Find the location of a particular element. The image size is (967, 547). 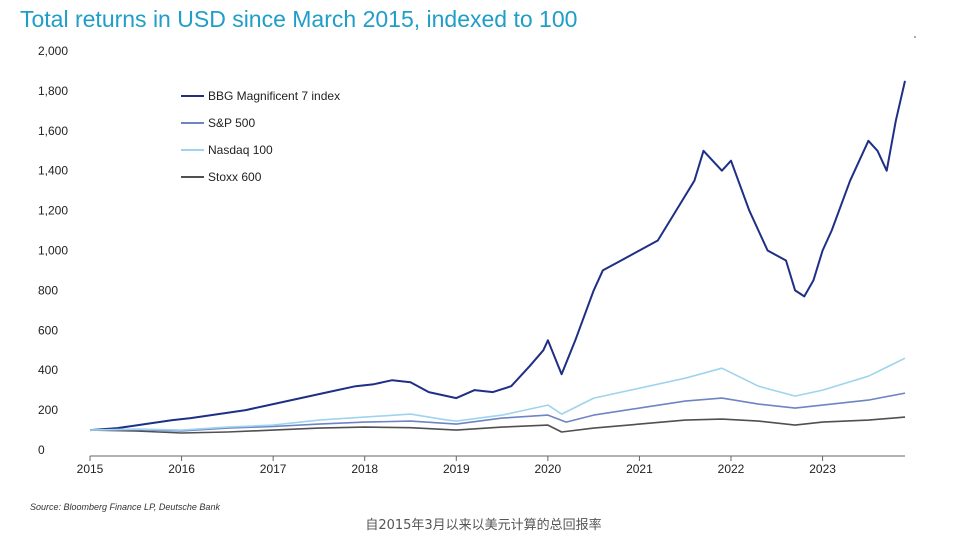

legend-item: S&P 500 is located at coordinates (218, 123).